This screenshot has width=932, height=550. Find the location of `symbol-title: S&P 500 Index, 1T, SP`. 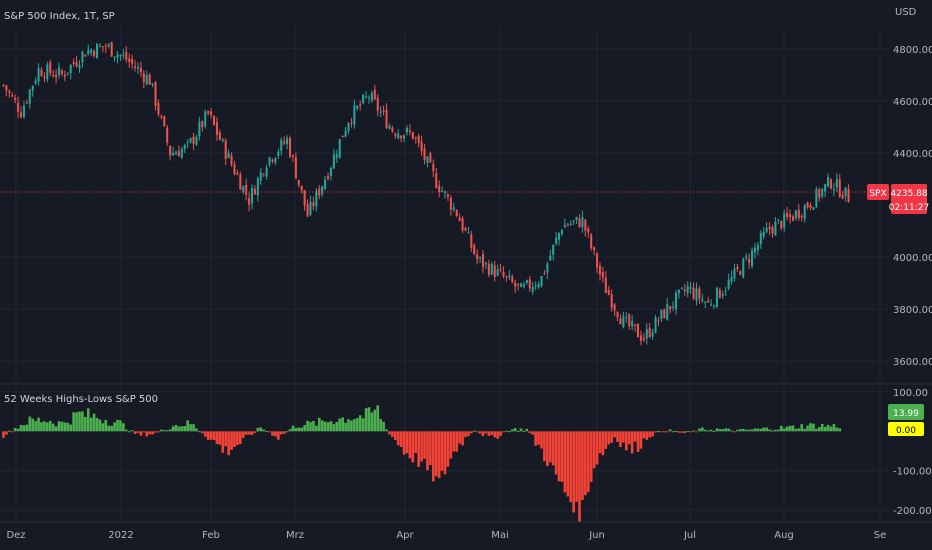

symbol-title: S&P 500 Index, 1T, SP is located at coordinates (59, 16).